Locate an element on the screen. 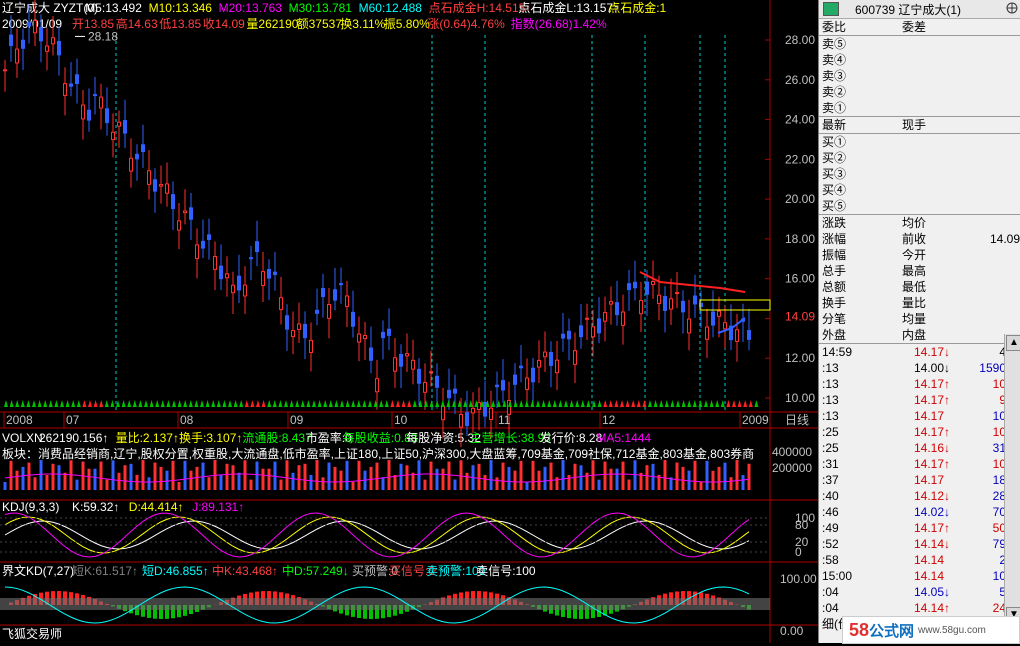  watermark-num: 58 is located at coordinates (859, 630).